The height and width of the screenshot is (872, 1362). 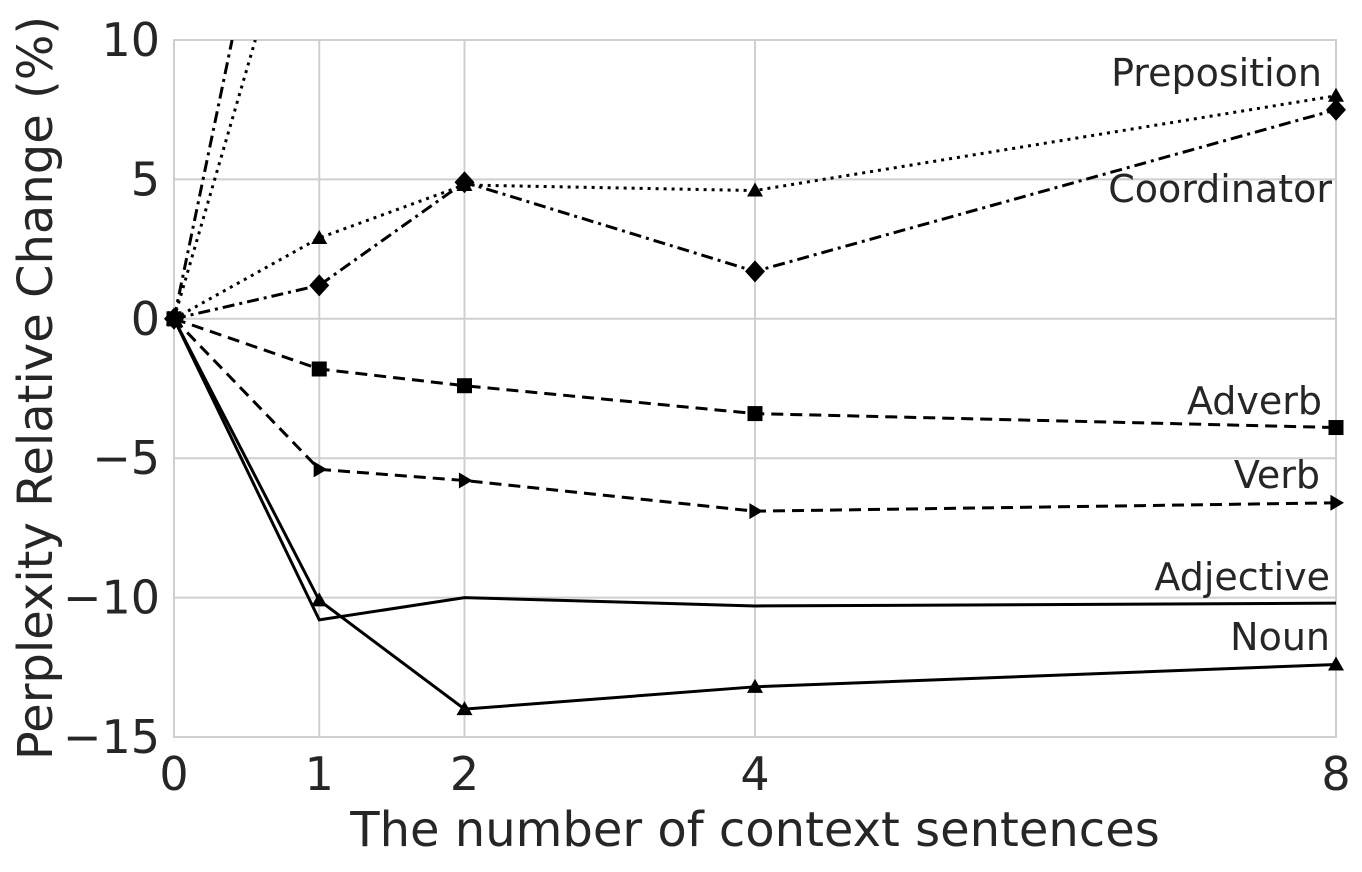 What do you see at coordinates (1280, 637) in the screenshot?
I see `series-label-noun: Noun` at bounding box center [1280, 637].